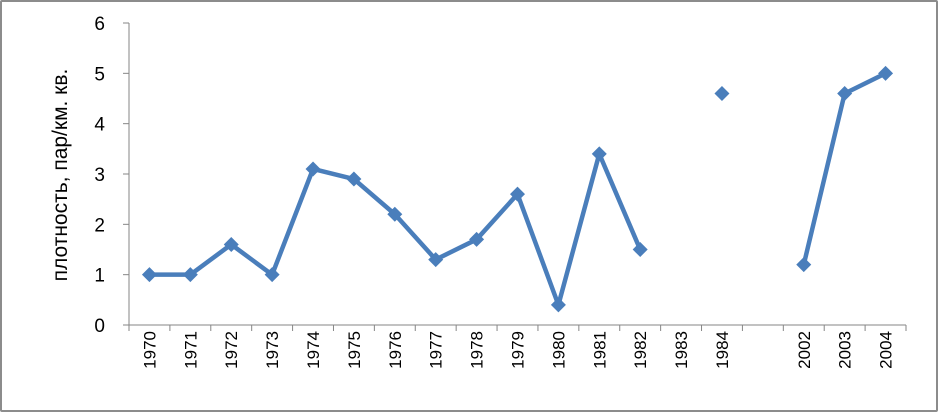 The height and width of the screenshot is (413, 938). Describe the element at coordinates (722, 350) in the screenshot. I see `x-tick-label: 1984` at that location.